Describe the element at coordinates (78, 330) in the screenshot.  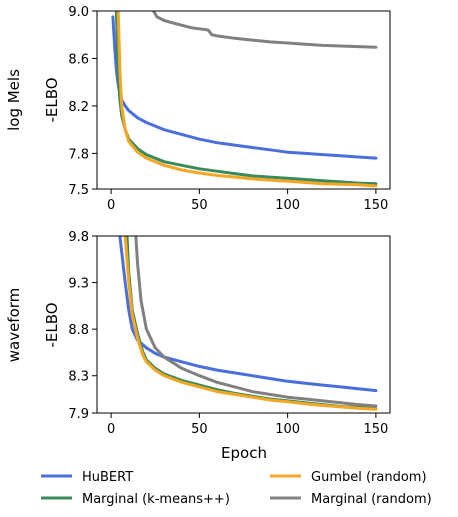
I see `y-tick-label: 8.8` at that location.